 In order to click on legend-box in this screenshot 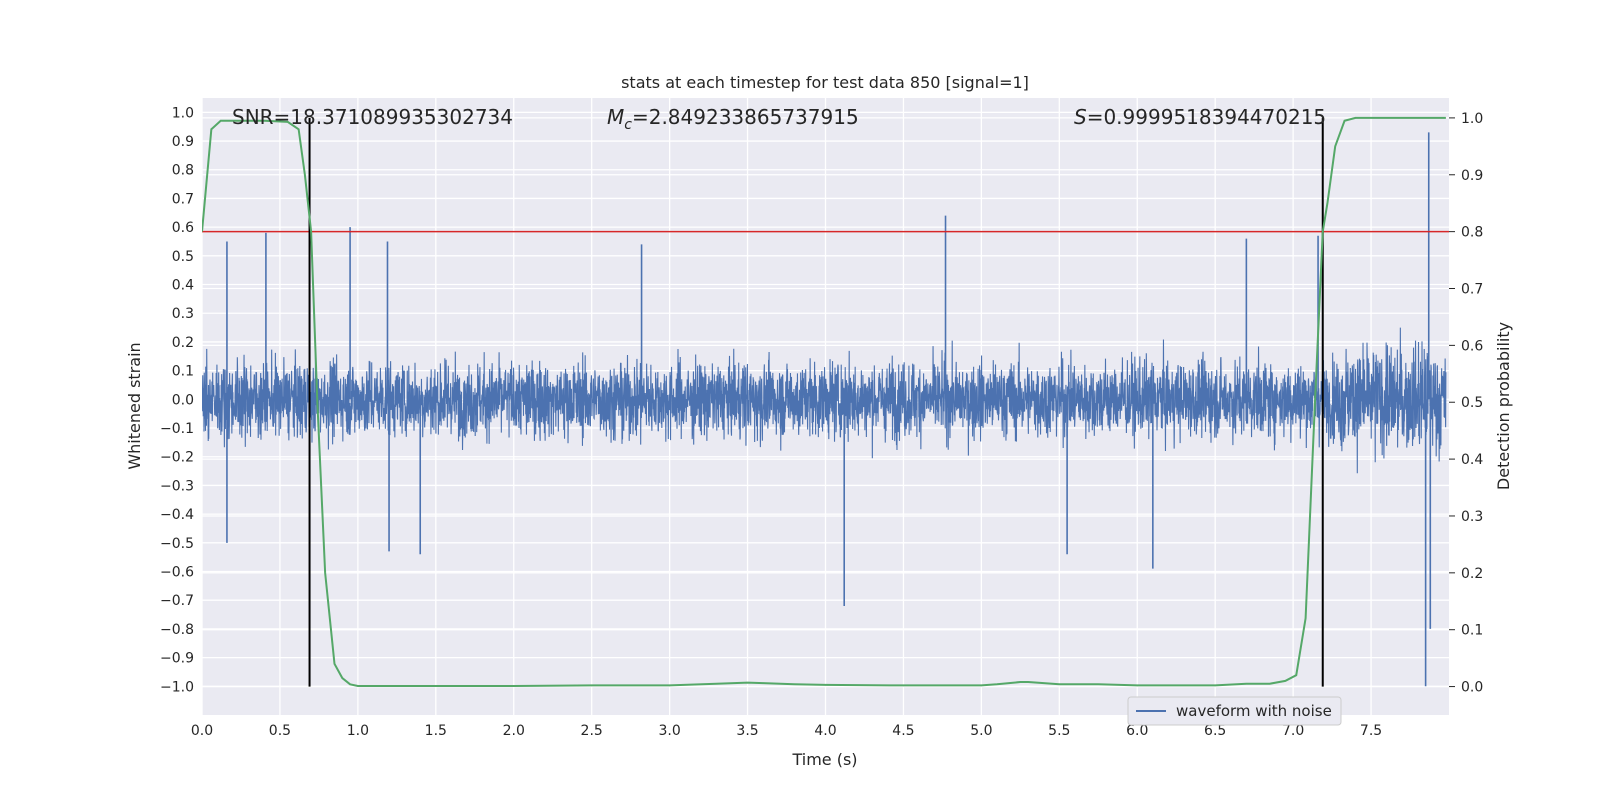, I will do `click(1234, 711)`.